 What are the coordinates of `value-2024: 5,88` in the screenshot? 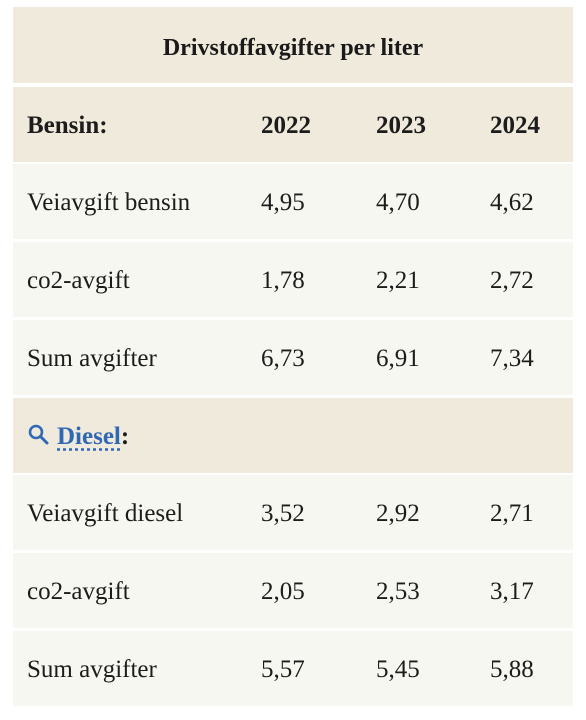 It's located at (512, 669).